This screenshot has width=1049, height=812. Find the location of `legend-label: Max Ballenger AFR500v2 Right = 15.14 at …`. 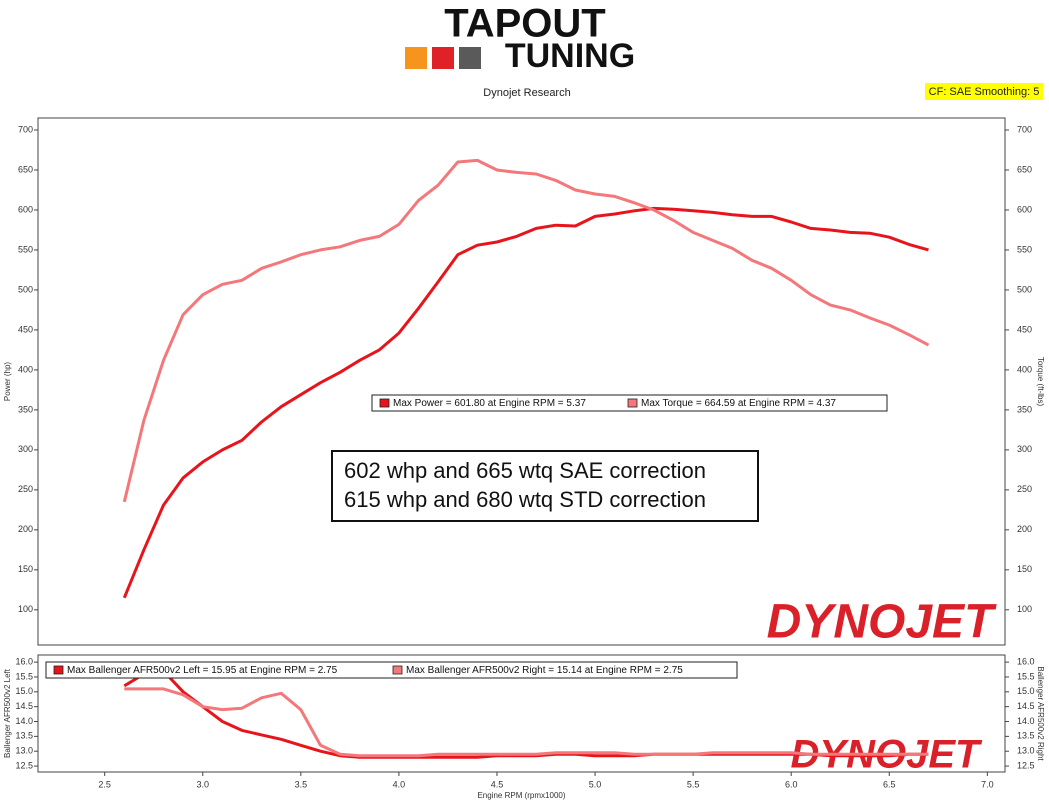

legend-label: Max Ballenger AFR500v2 Right = 15.14 at … is located at coordinates (544, 670).